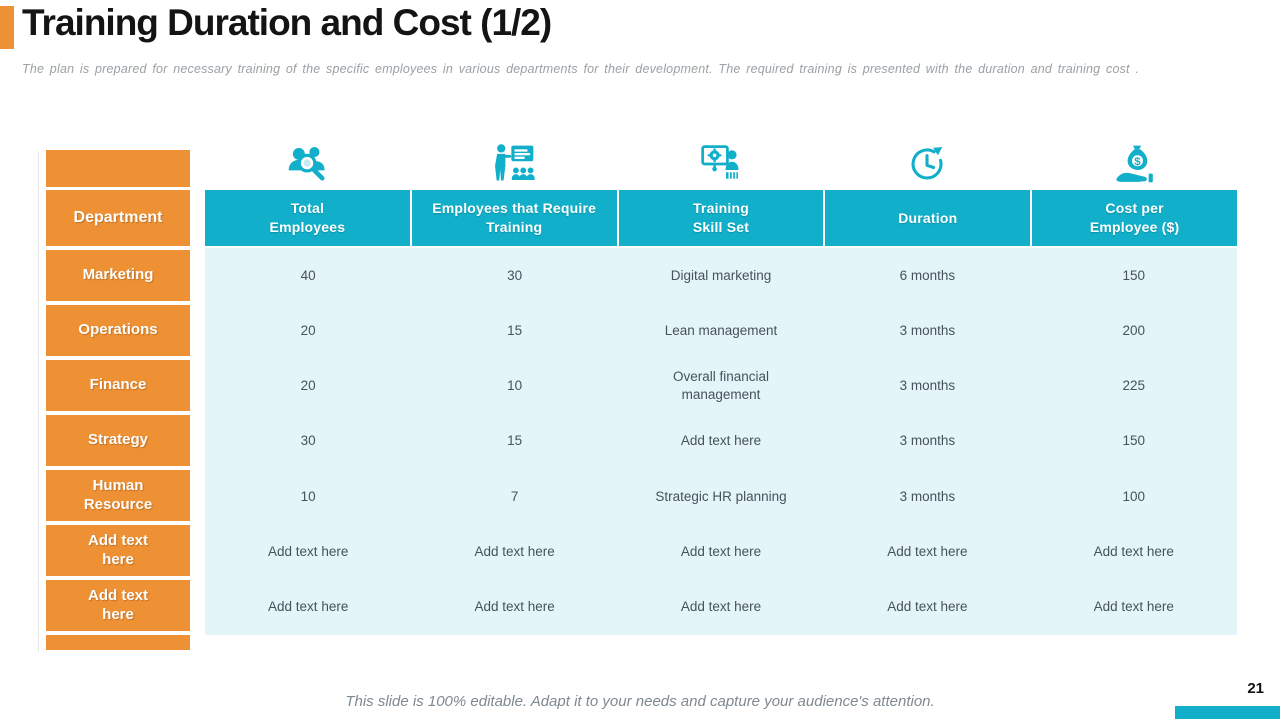  What do you see at coordinates (721, 385) in the screenshot?
I see `table-cell: Overall financial management` at bounding box center [721, 385].